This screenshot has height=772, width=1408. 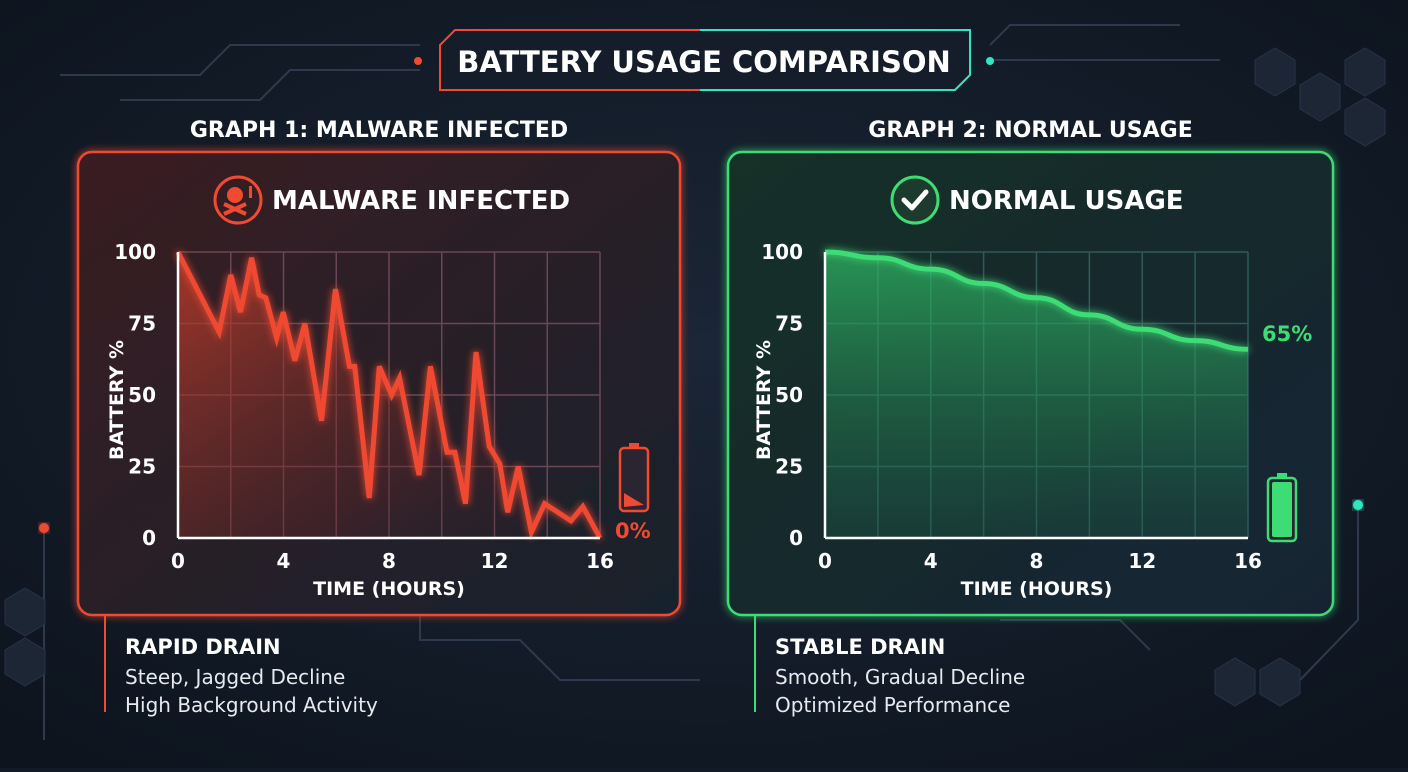 I want to click on panel-title: NORMAL USAGE, so click(x=1066, y=201).